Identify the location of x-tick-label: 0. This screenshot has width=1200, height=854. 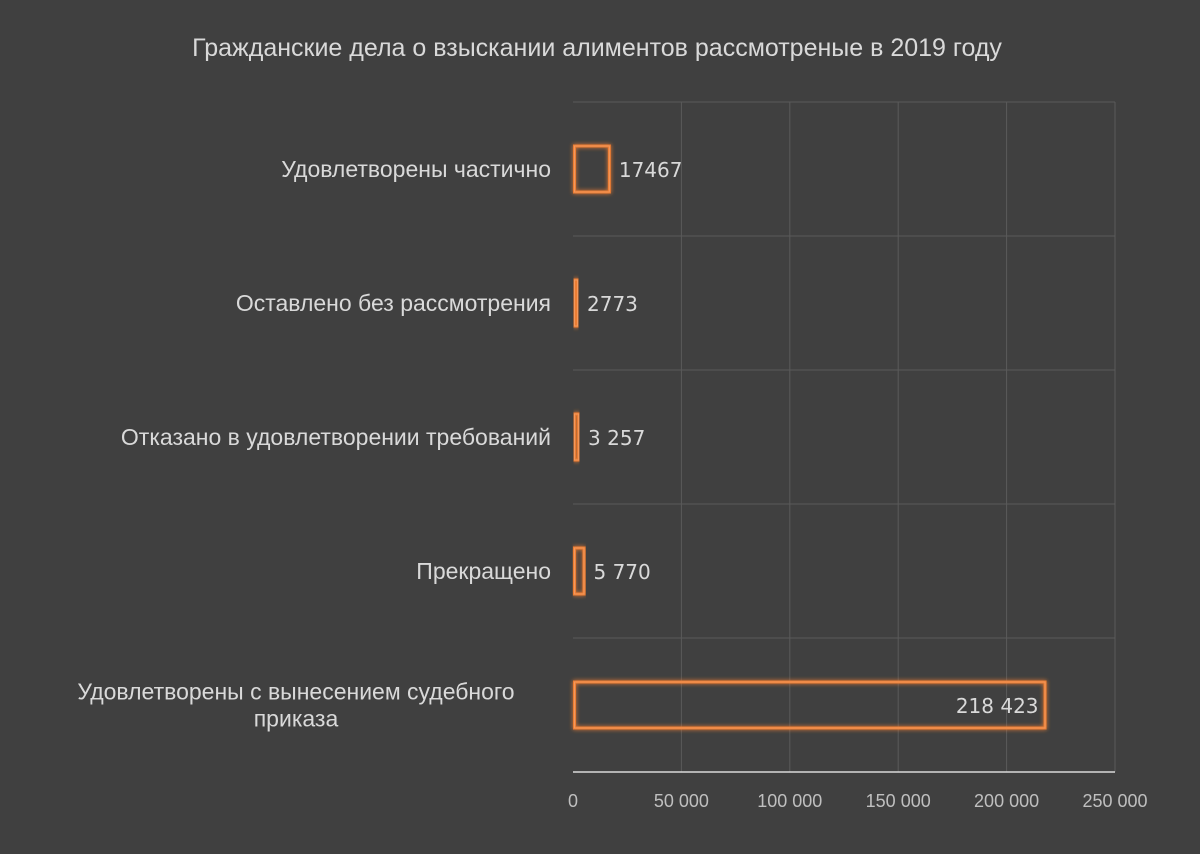
(573, 801).